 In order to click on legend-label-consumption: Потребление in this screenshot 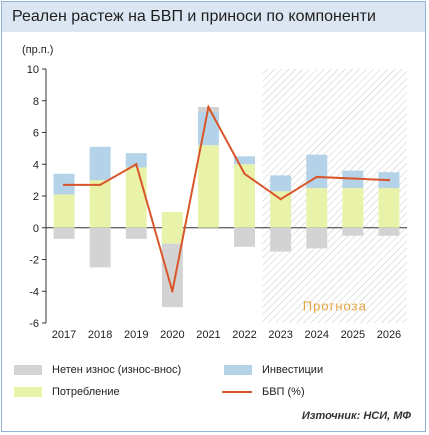, I will do `click(86, 392)`.